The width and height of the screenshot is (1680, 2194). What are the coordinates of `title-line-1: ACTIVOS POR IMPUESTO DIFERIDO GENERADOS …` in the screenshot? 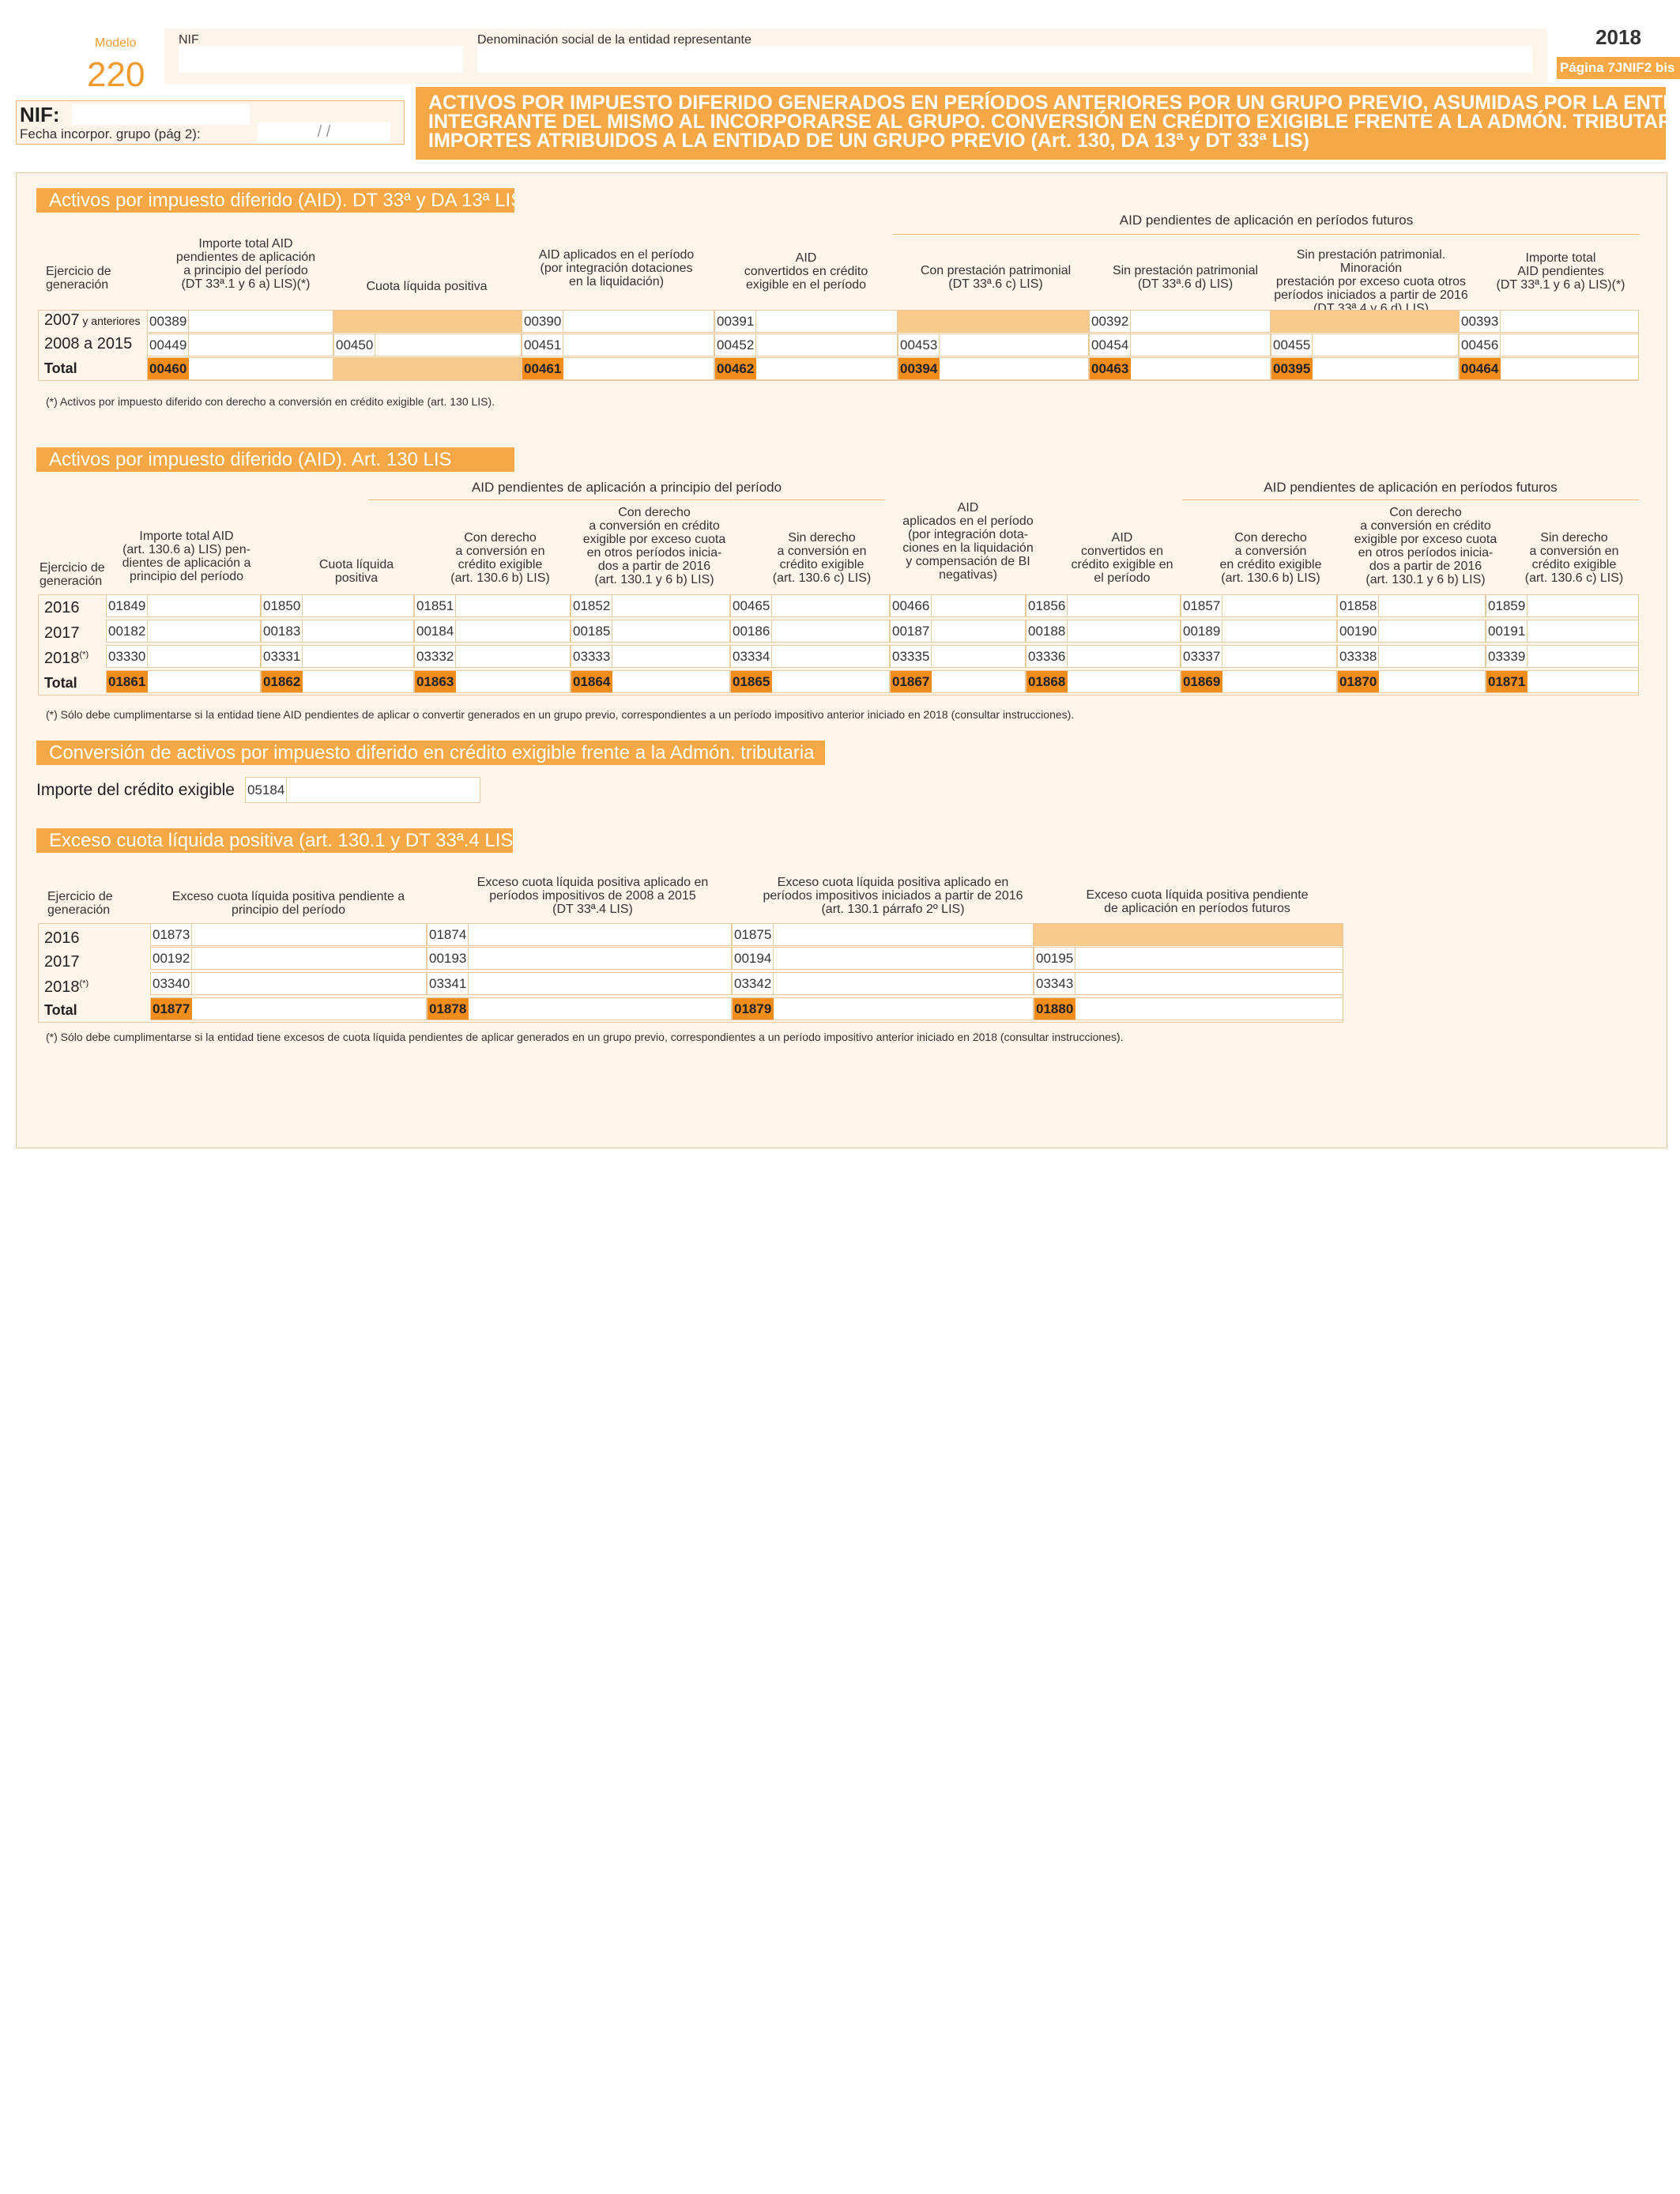 It's located at (1054, 103).